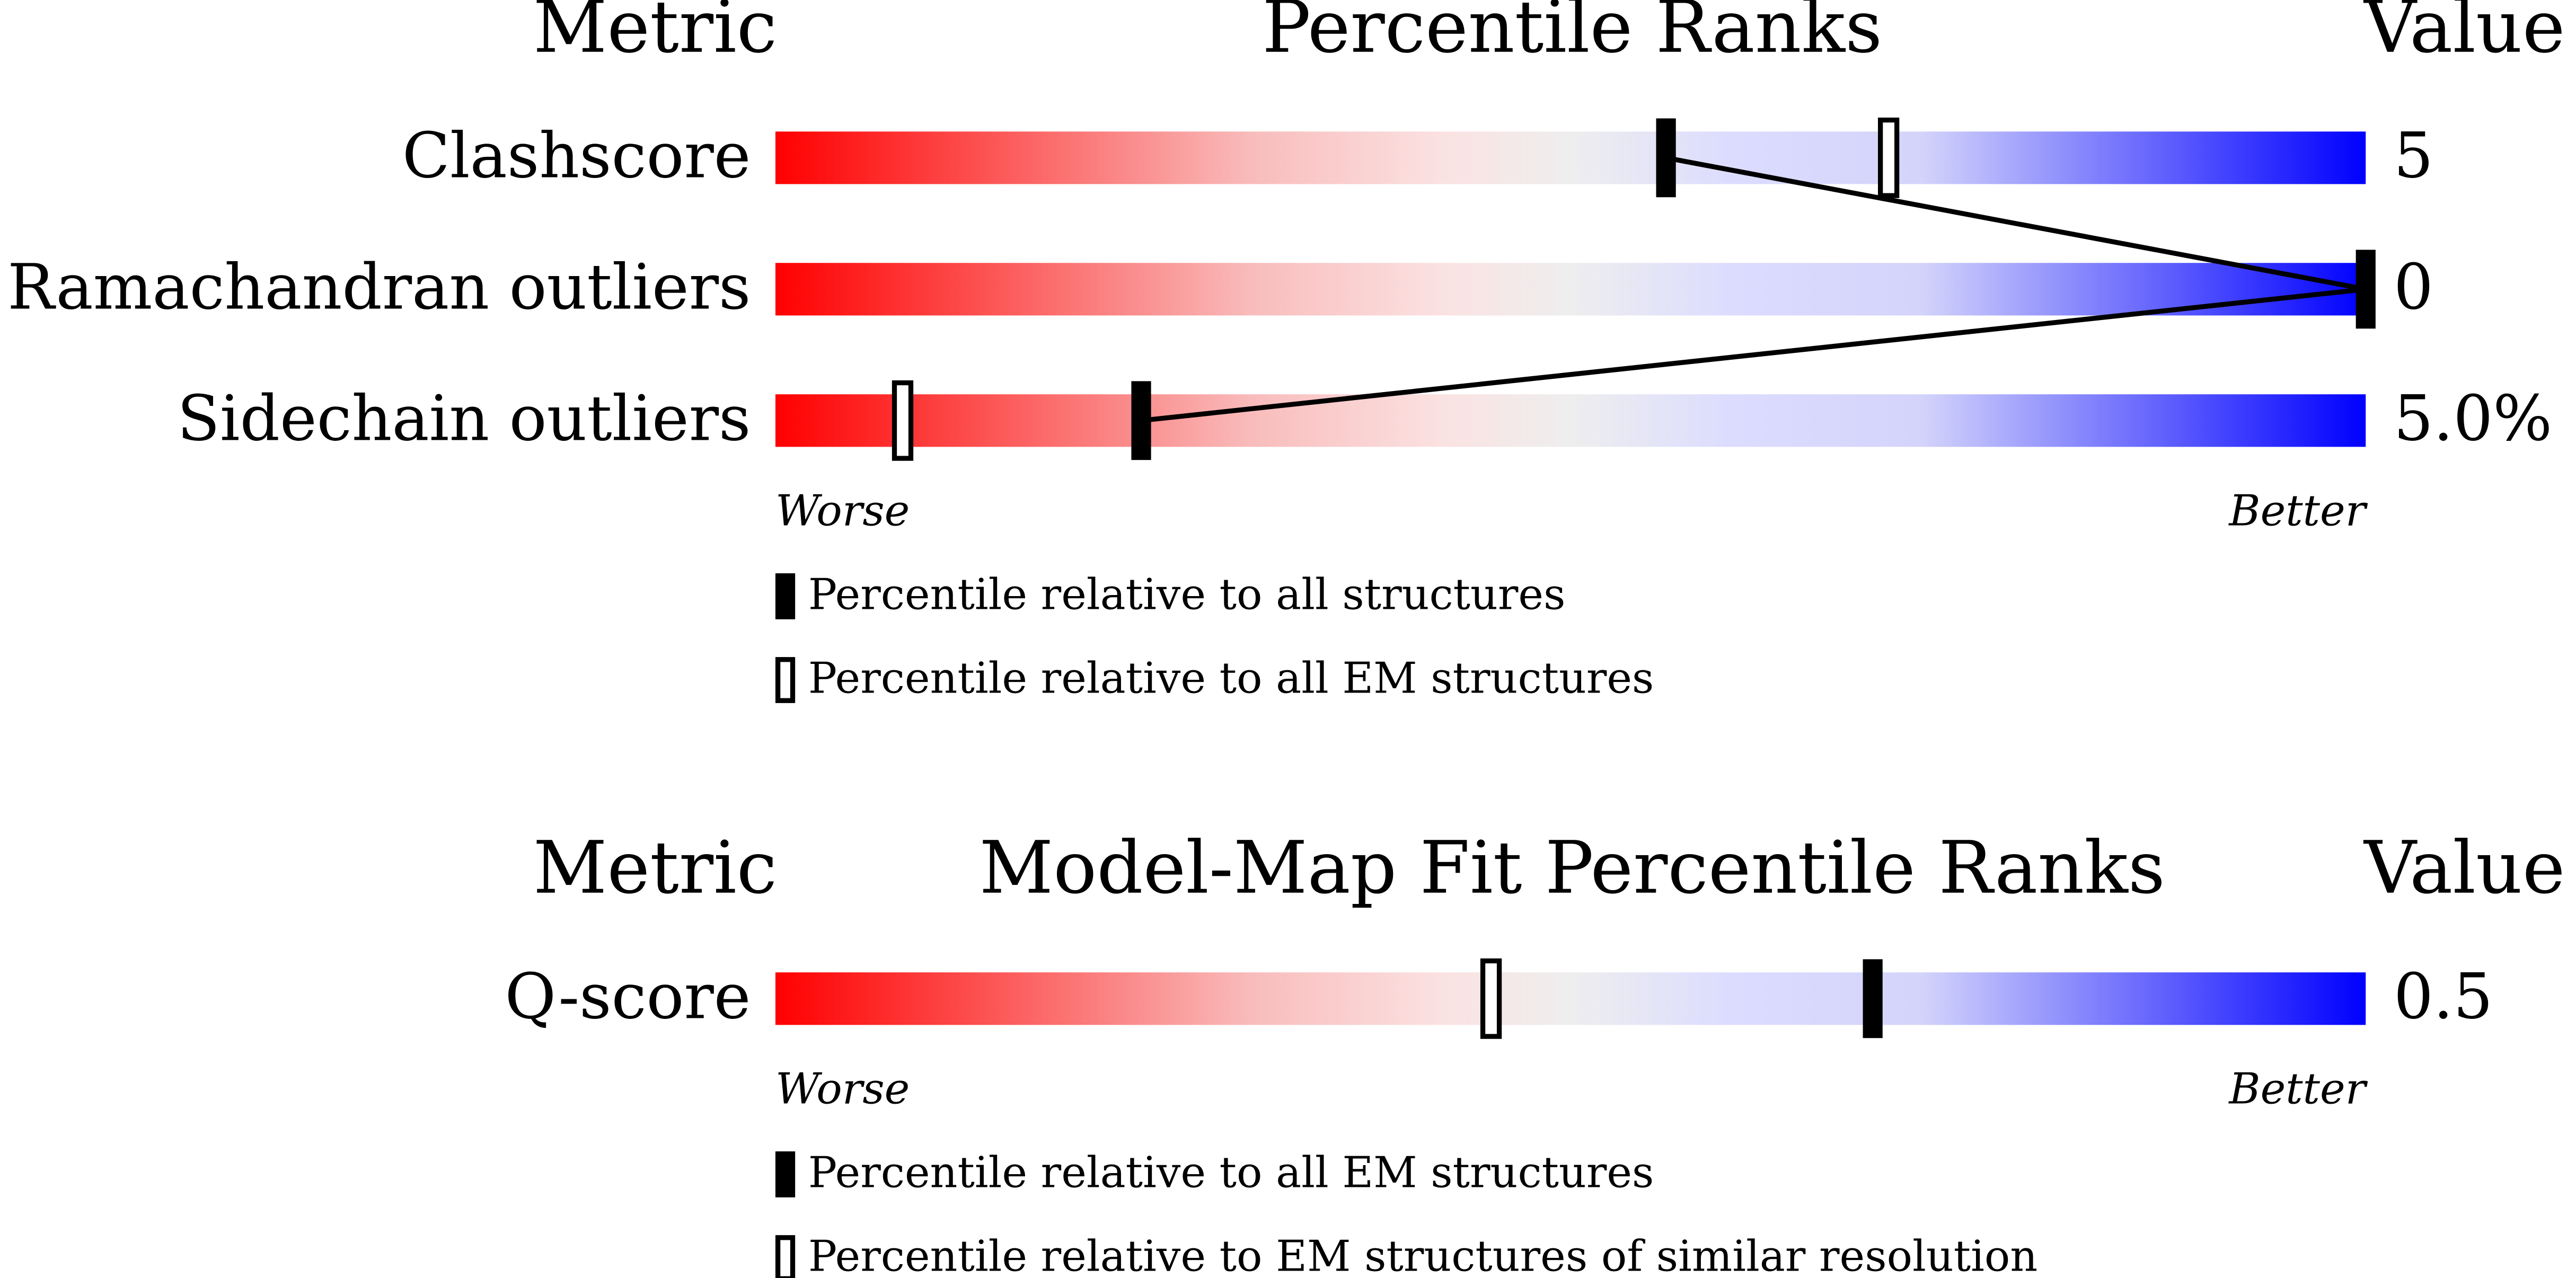  I want to click on metric-label: Q-score, so click(628, 997).